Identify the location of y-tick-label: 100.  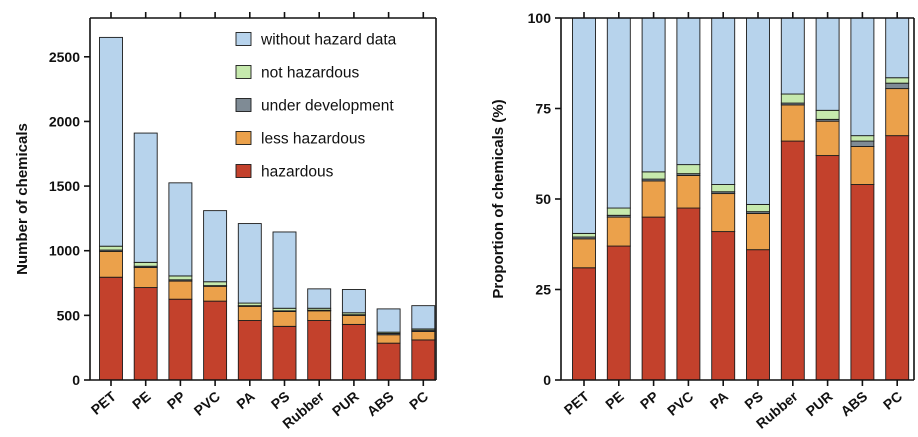
(540, 18).